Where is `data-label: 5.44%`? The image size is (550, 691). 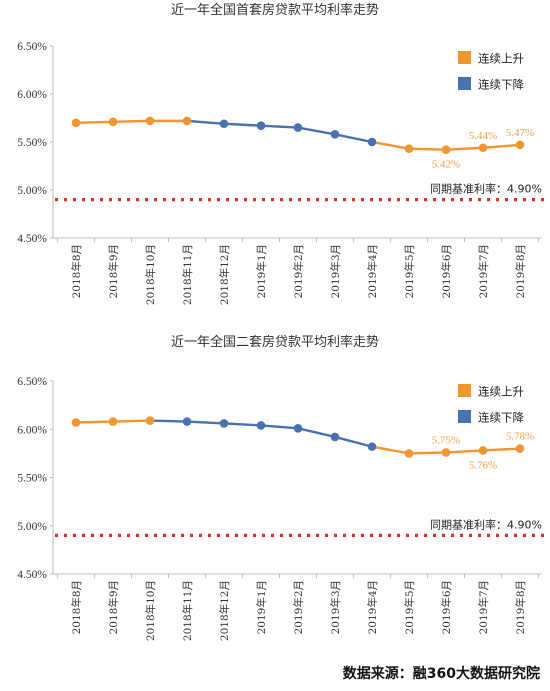
data-label: 5.44% is located at coordinates (483, 136).